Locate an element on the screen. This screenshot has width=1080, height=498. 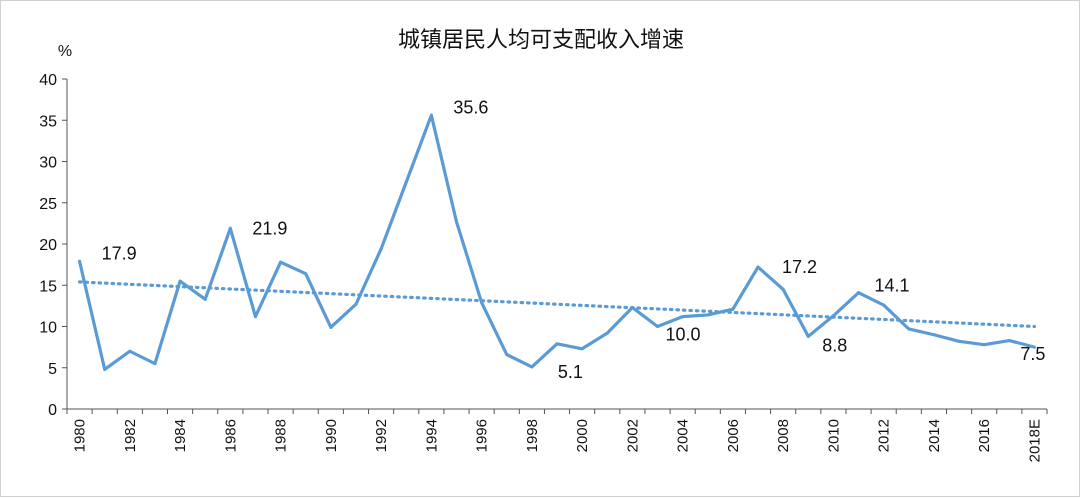
x-tick-label: 2010 is located at coordinates (833, 435).